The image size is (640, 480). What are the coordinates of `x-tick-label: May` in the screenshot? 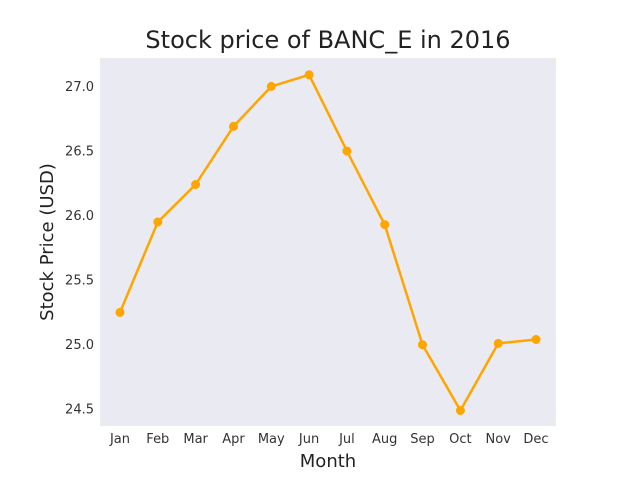 It's located at (271, 439).